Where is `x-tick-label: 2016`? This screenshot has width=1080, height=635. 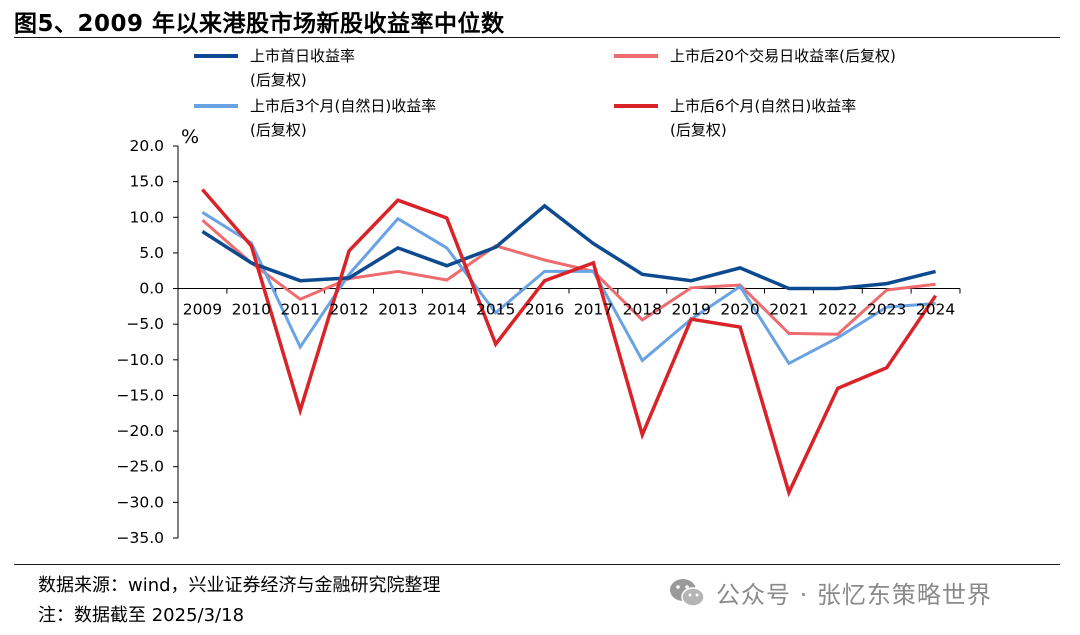
x-tick-label: 2016 is located at coordinates (544, 310).